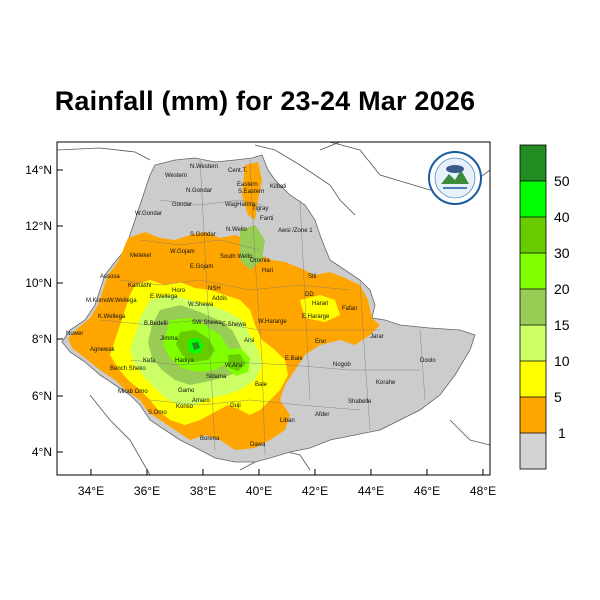 This screenshot has width=600, height=600. What do you see at coordinates (320, 342) in the screenshot?
I see `place-label: Erer` at bounding box center [320, 342].